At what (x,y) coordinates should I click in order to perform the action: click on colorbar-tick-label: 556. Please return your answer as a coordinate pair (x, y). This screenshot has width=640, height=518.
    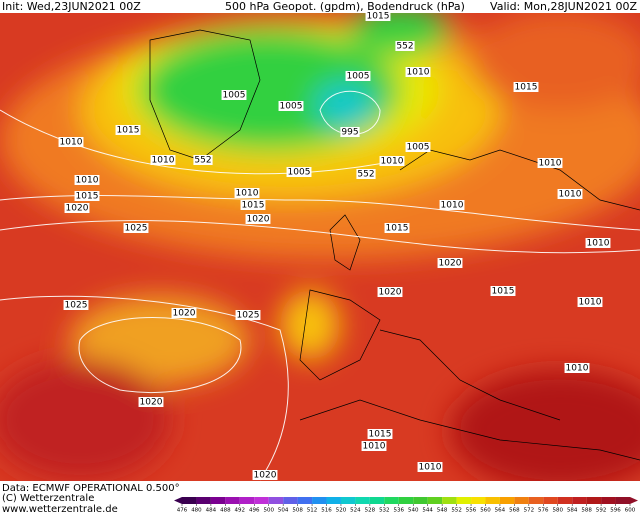
    Looking at the image, I should click on (471, 511).